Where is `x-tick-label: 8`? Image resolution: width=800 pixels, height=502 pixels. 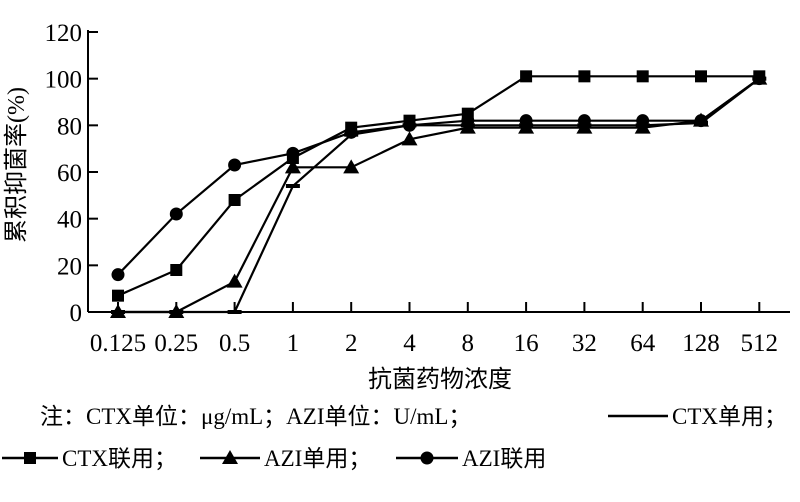 x-tick-label: 8 is located at coordinates (468, 343).